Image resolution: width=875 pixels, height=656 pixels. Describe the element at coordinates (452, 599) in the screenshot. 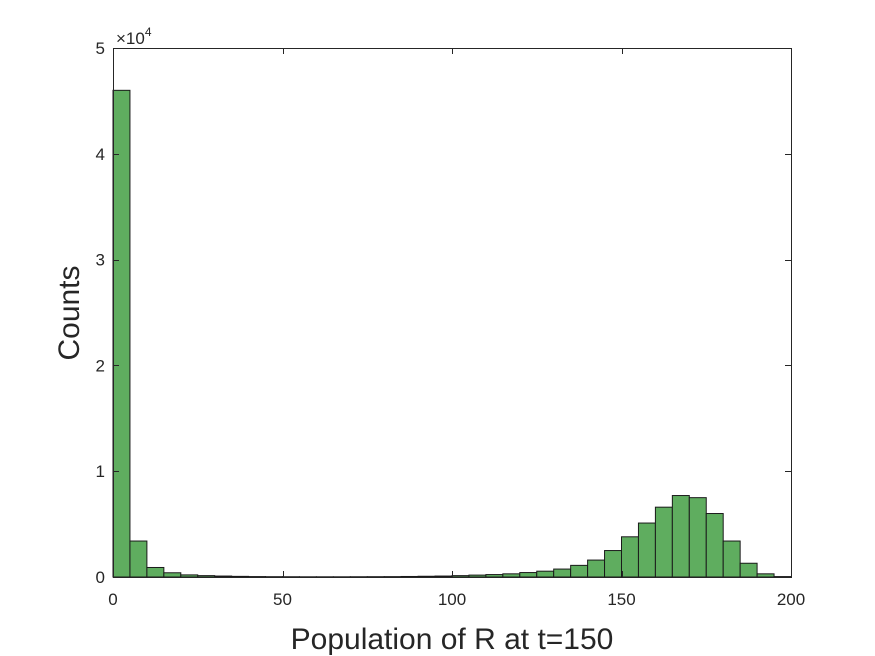

I see `x-tick-label: 100` at that location.